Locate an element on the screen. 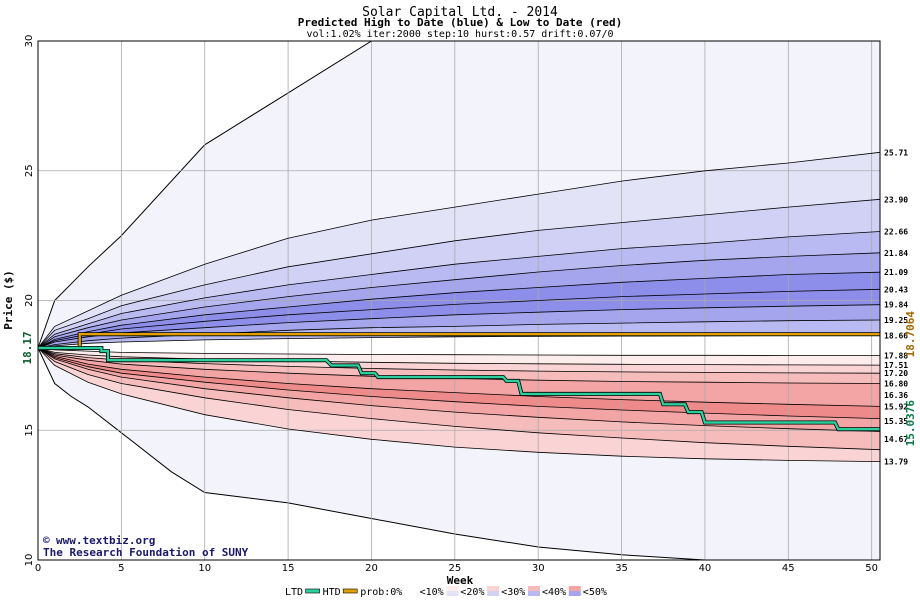 This screenshot has height=600, width=920. right-value-label: 18.66 is located at coordinates (896, 335).